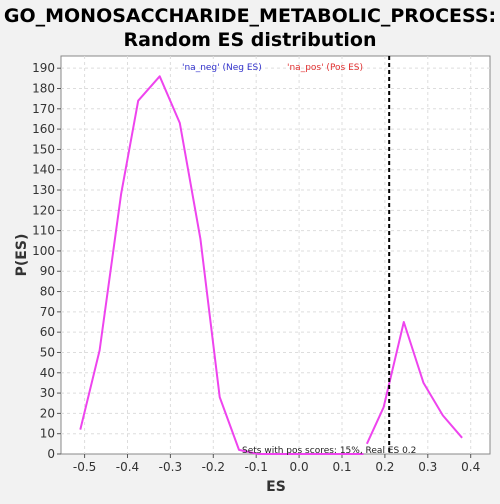  What do you see at coordinates (414, 383) in the screenshot?
I see `es-distribution-line` at bounding box center [414, 383].